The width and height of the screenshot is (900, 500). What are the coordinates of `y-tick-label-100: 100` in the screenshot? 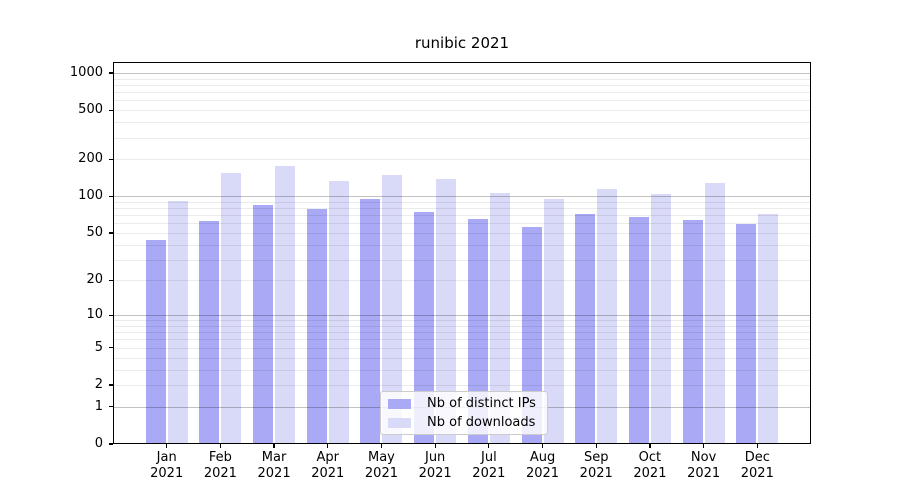 It's located at (90, 196).